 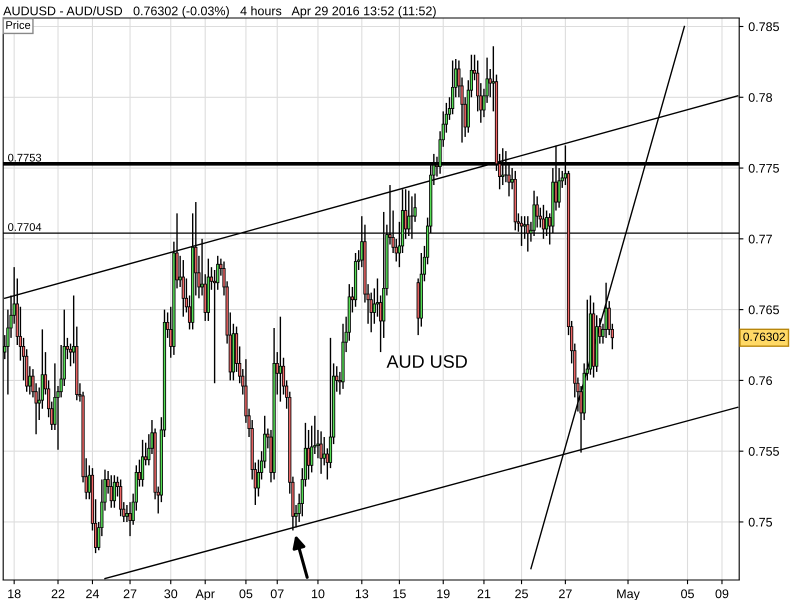 What do you see at coordinates (521, 593) in the screenshot?
I see `x-tick-label: 25` at bounding box center [521, 593].